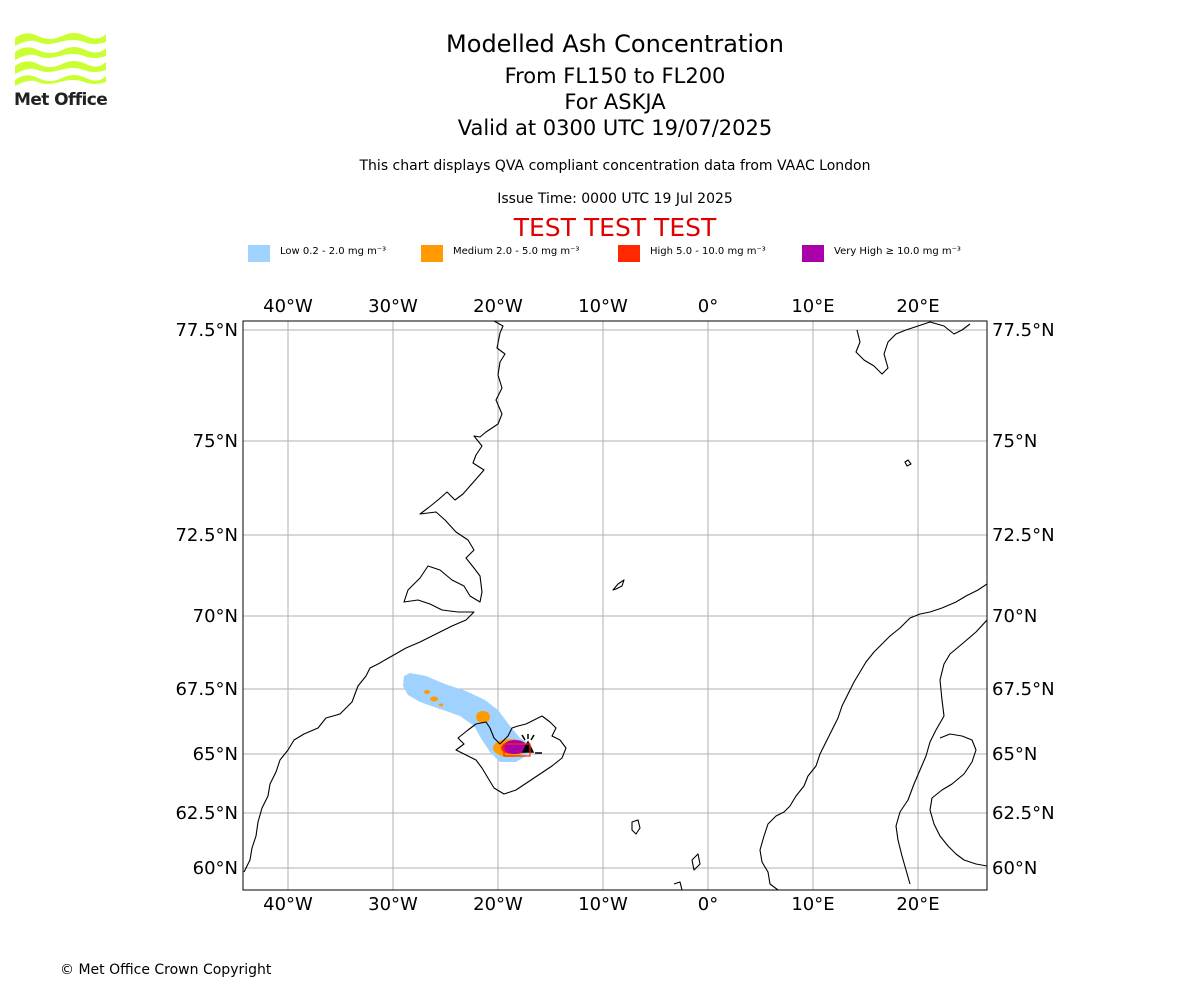  I want to click on legend-swatch-low, so click(259, 253).